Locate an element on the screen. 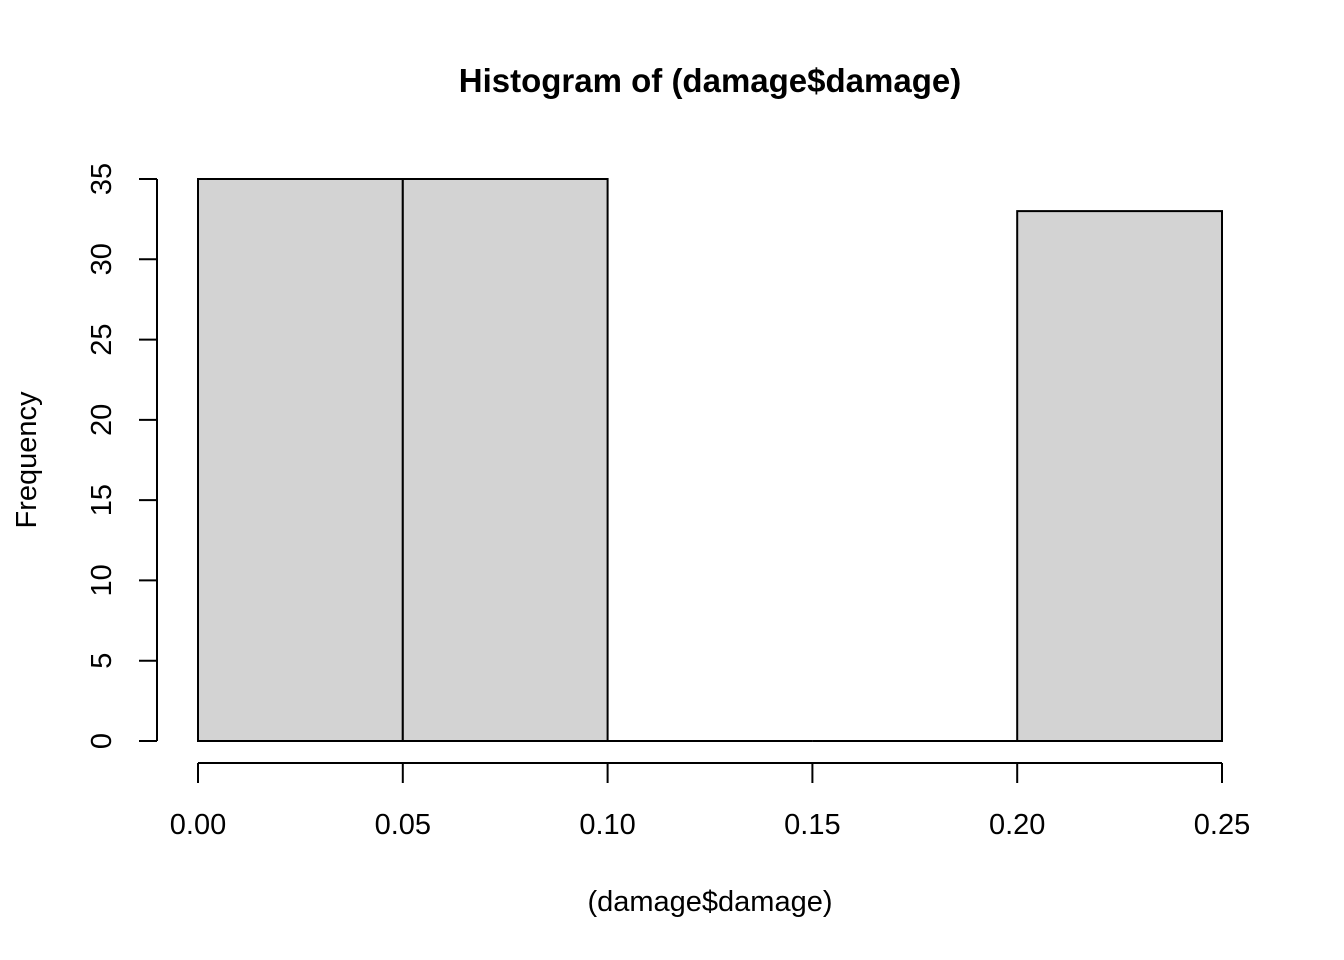 This screenshot has width=1344, height=960. x-tick-label: 0.05 is located at coordinates (403, 825).